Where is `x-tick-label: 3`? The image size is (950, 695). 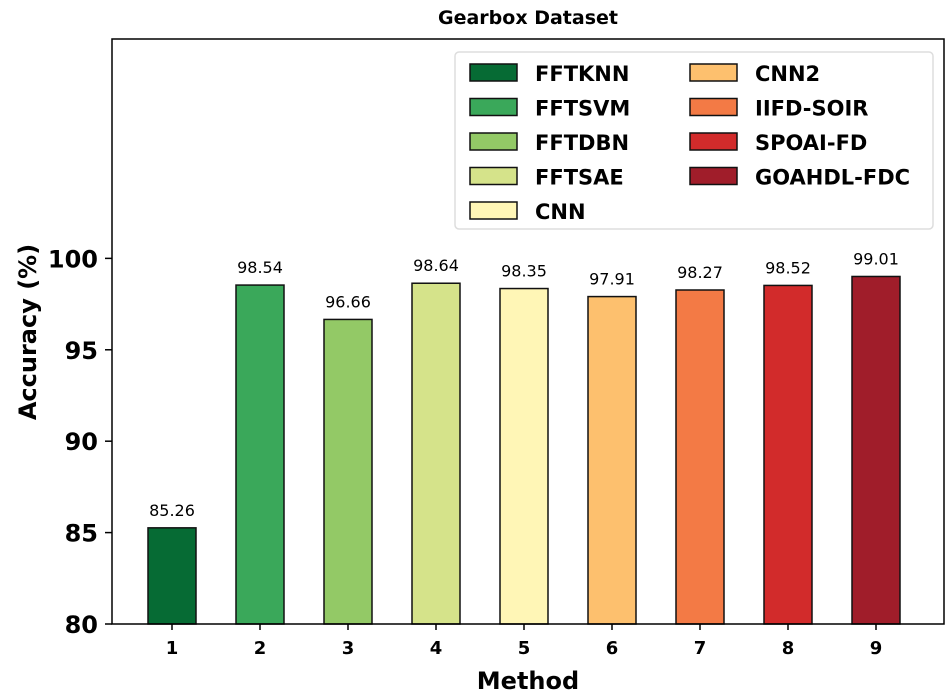
x-tick-label: 3 is located at coordinates (348, 648).